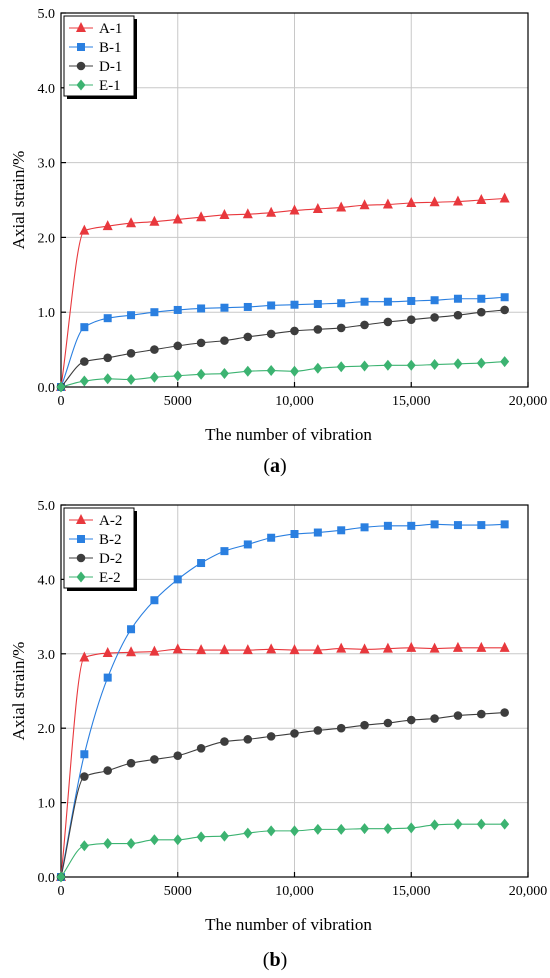 Image resolution: width=550 pixels, height=978 pixels. What do you see at coordinates (110, 559) in the screenshot?
I see `legend-label-D-2: D-2` at bounding box center [110, 559].